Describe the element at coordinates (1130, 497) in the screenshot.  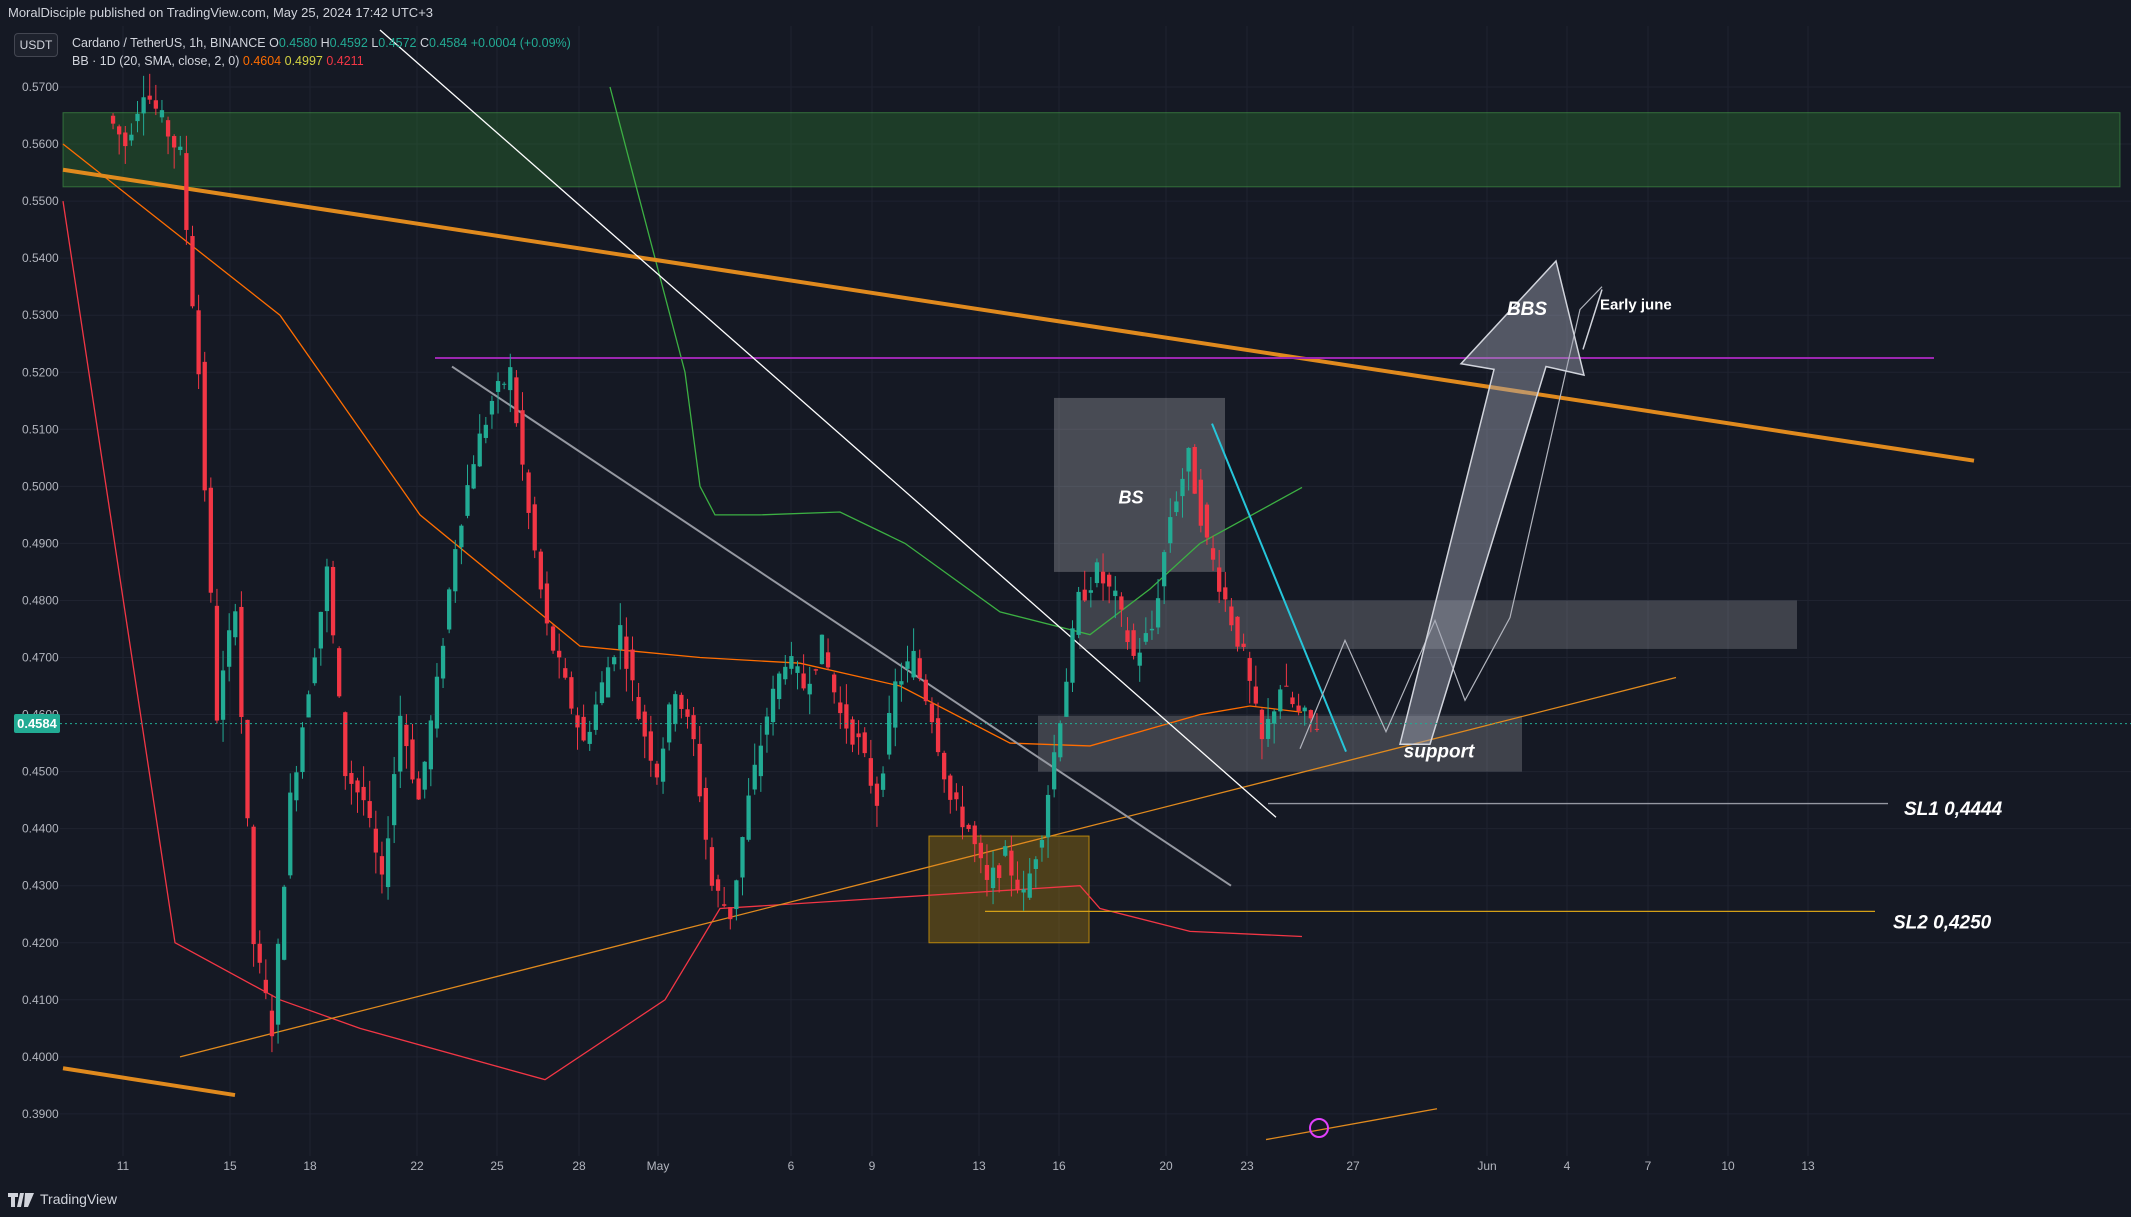
I see `bs-label: BS` at that location.